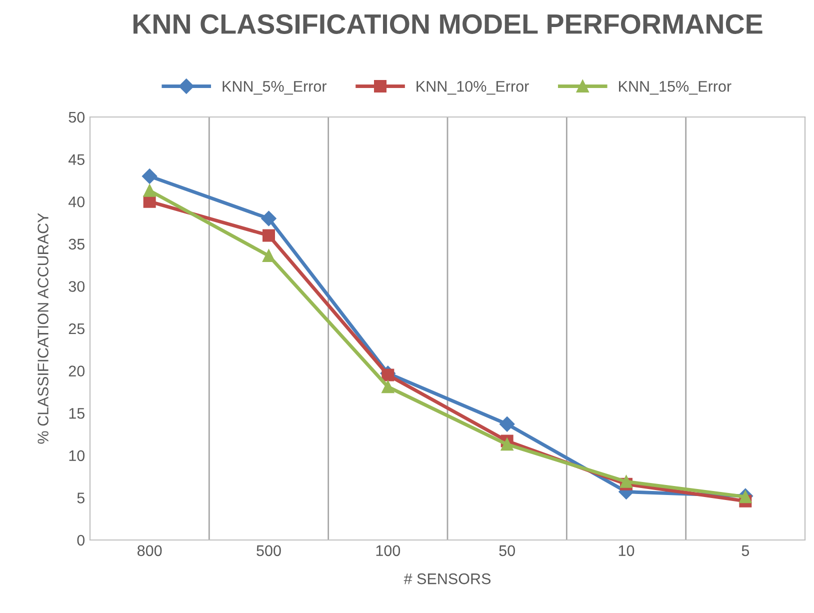  What do you see at coordinates (76, 117) in the screenshot?
I see `y-tick-label: 50` at bounding box center [76, 117].